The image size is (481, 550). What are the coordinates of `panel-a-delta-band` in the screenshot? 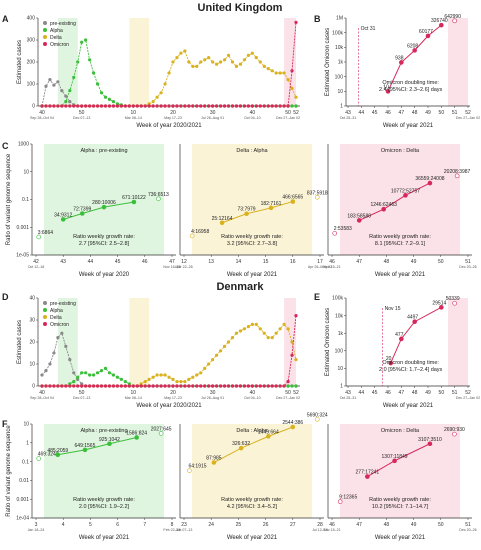 It's located at (139, 62).